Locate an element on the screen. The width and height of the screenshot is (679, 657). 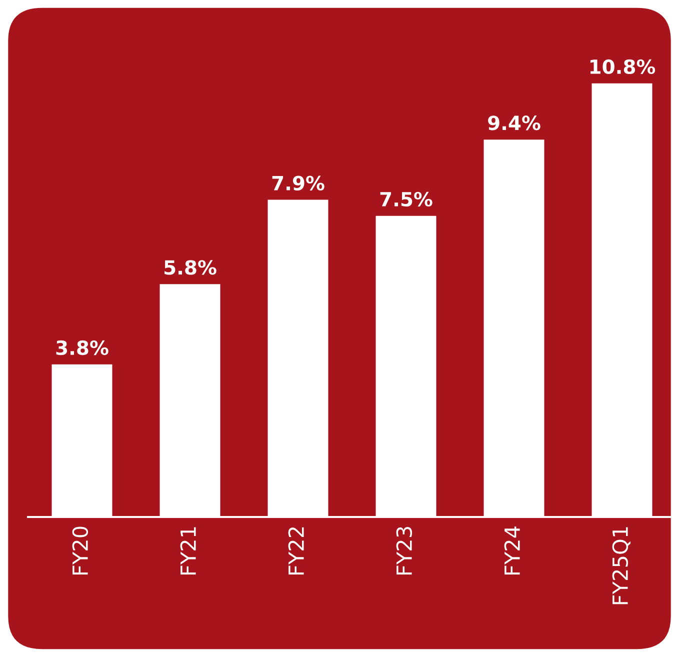
x-tick-label: FY22 is located at coordinates (296, 551).